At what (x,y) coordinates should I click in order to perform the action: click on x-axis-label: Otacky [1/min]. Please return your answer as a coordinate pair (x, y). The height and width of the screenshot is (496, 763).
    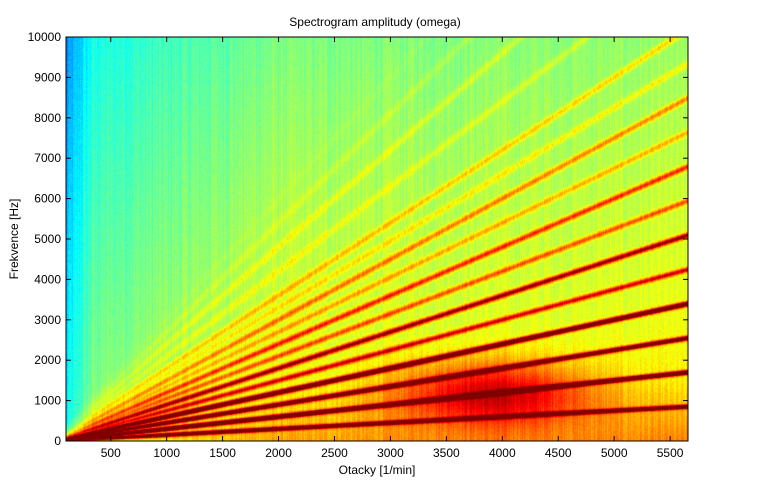
    Looking at the image, I should click on (377, 470).